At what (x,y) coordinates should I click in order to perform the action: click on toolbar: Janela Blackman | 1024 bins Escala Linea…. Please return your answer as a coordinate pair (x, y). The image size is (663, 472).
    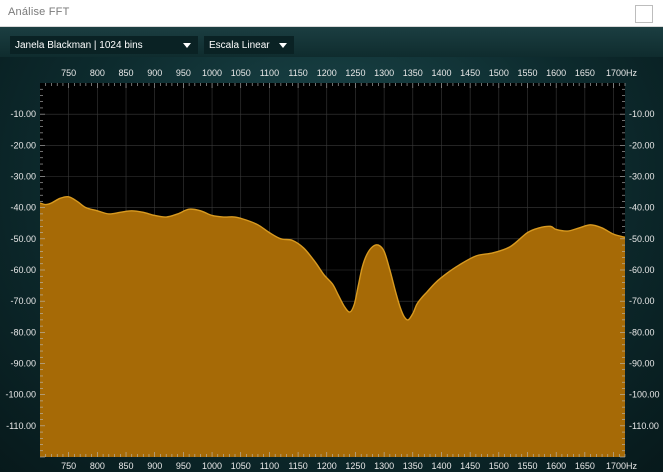
    Looking at the image, I should click on (331, 42).